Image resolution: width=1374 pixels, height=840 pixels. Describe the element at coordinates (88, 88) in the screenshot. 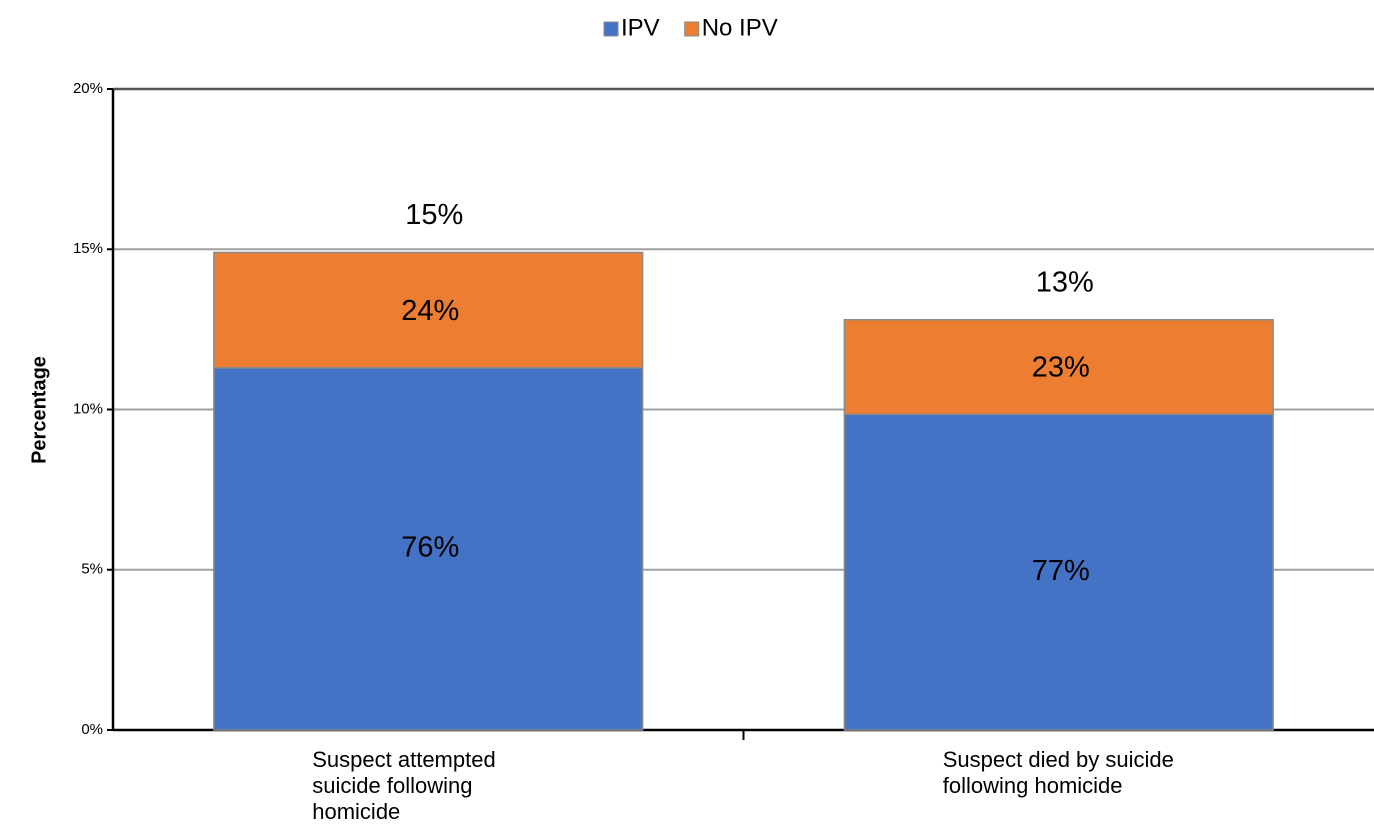

I see `y-tick-label: 20%` at that location.